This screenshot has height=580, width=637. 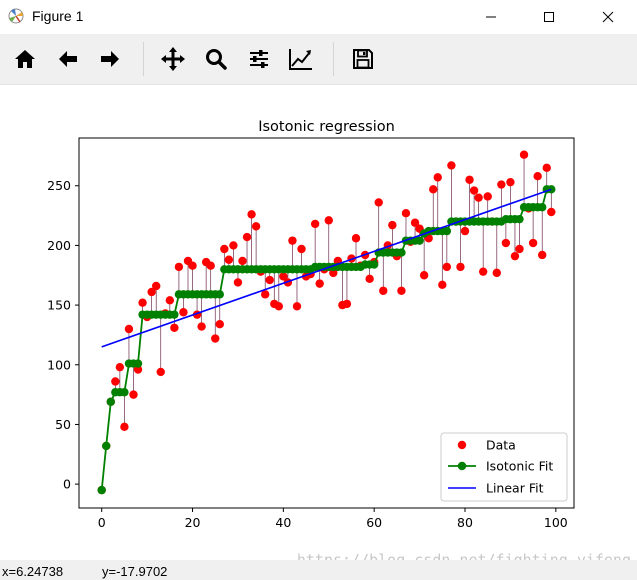 I want to click on save-icon, so click(x=363, y=59).